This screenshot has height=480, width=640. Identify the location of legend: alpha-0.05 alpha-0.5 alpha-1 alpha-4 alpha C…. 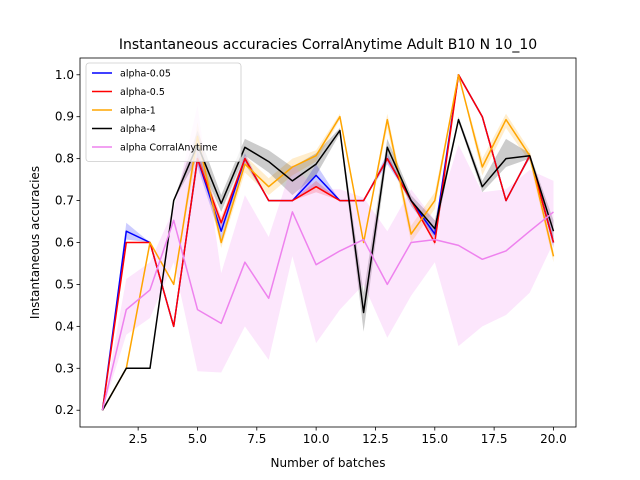
(163, 112).